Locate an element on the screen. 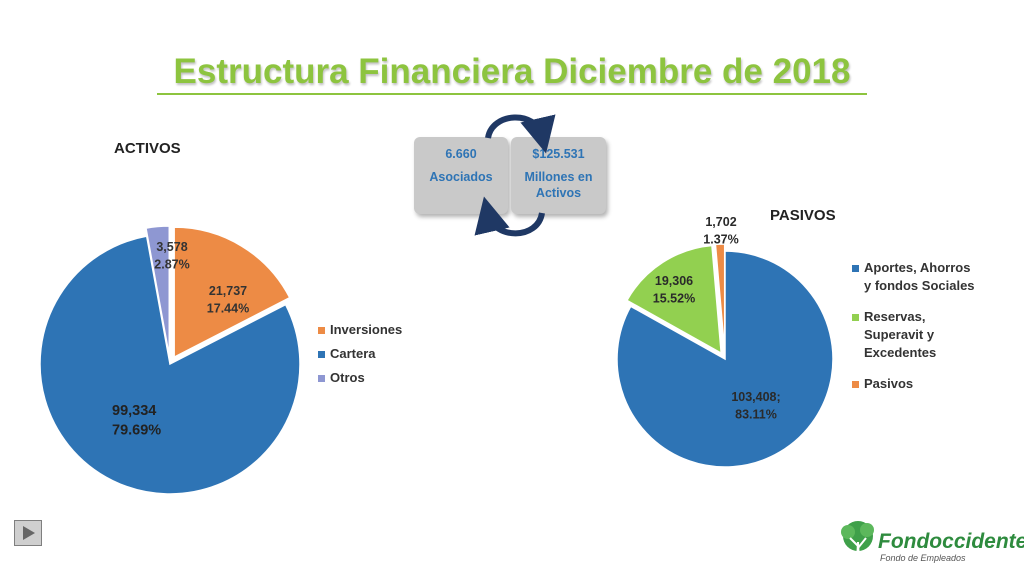 This screenshot has height=576, width=1024. assets-label: Millones en Activos is located at coordinates (558, 185).